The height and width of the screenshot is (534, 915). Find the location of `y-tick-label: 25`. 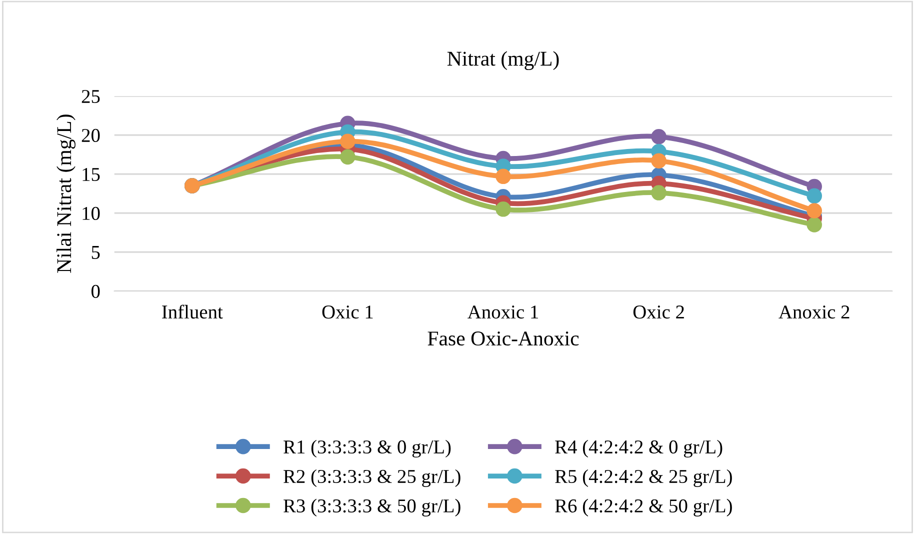

y-tick-label: 25 is located at coordinates (91, 97).